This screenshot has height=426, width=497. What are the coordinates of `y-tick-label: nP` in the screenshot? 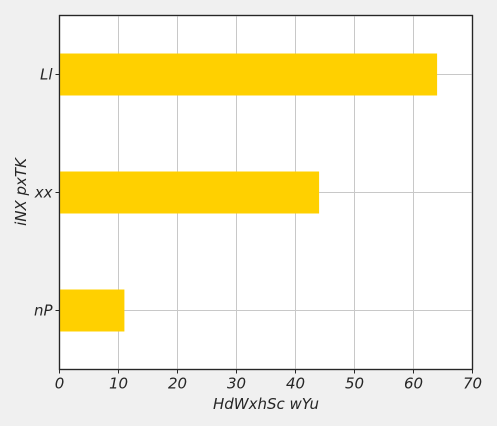 It's located at (44, 311).